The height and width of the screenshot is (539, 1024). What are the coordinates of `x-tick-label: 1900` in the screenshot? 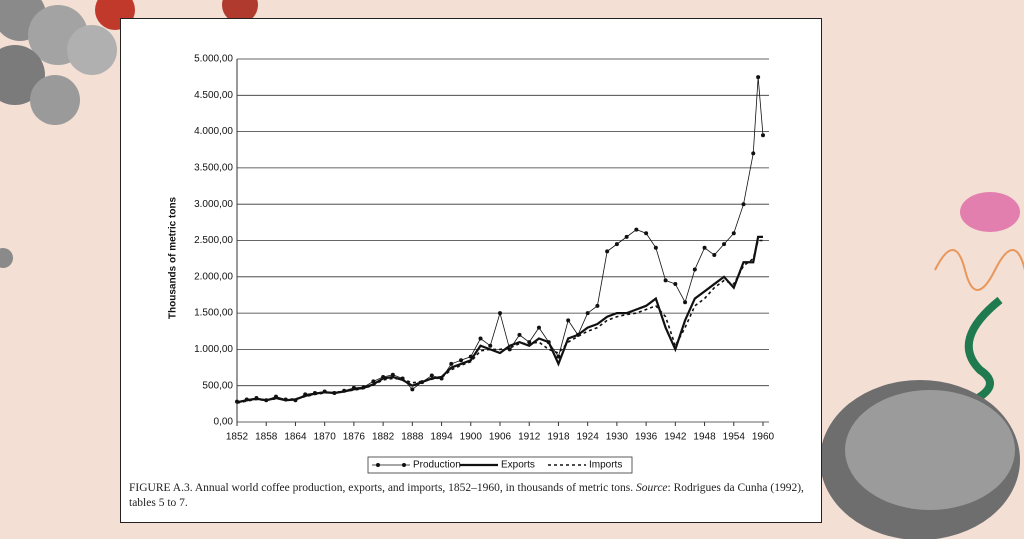 It's located at (471, 437).